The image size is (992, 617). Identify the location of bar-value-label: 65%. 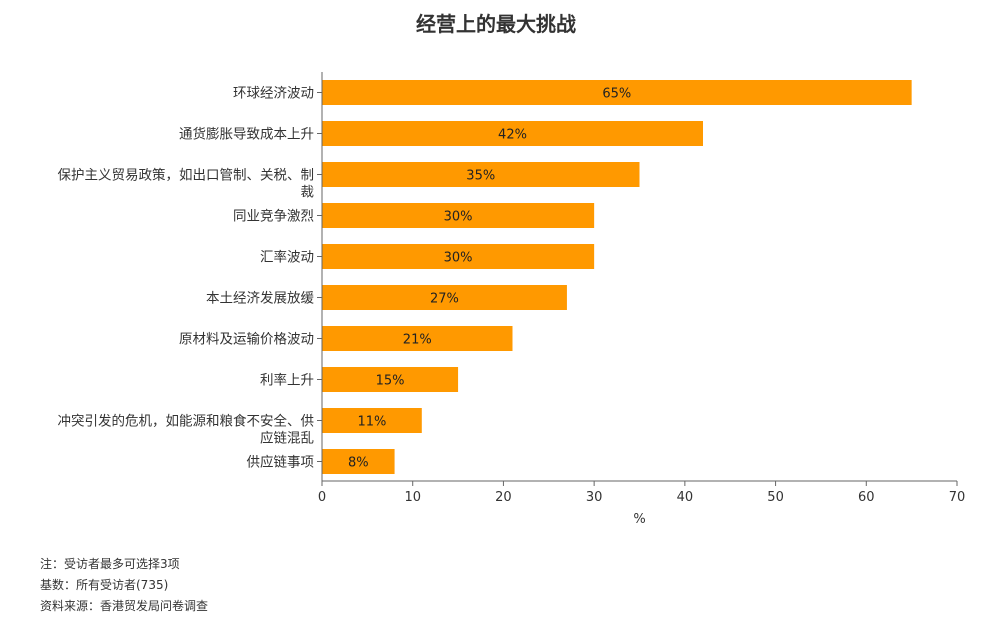
(616, 94).